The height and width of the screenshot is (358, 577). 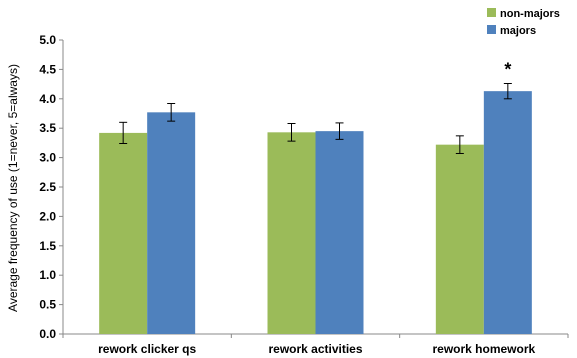 What do you see at coordinates (47, 305) in the screenshot?
I see `y-tick-label: 0.5` at bounding box center [47, 305].